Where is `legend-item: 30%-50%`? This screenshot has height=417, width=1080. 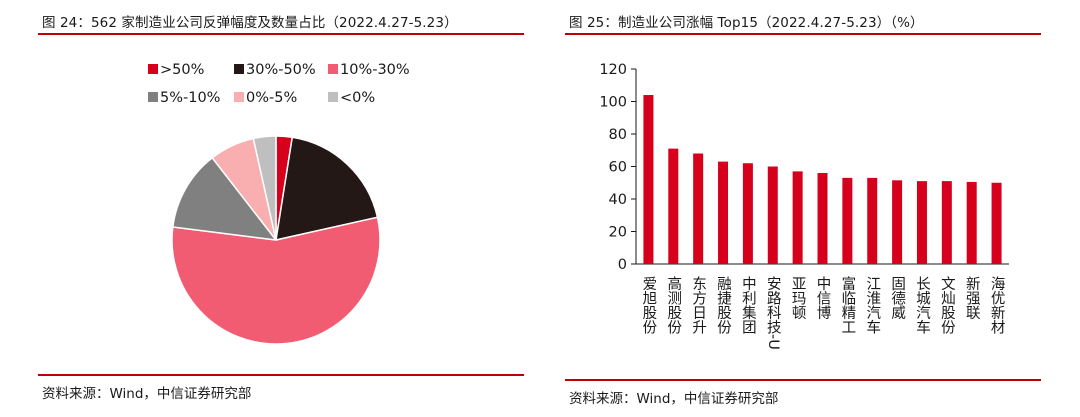
legend-item: 30%-50% is located at coordinates (275, 70).